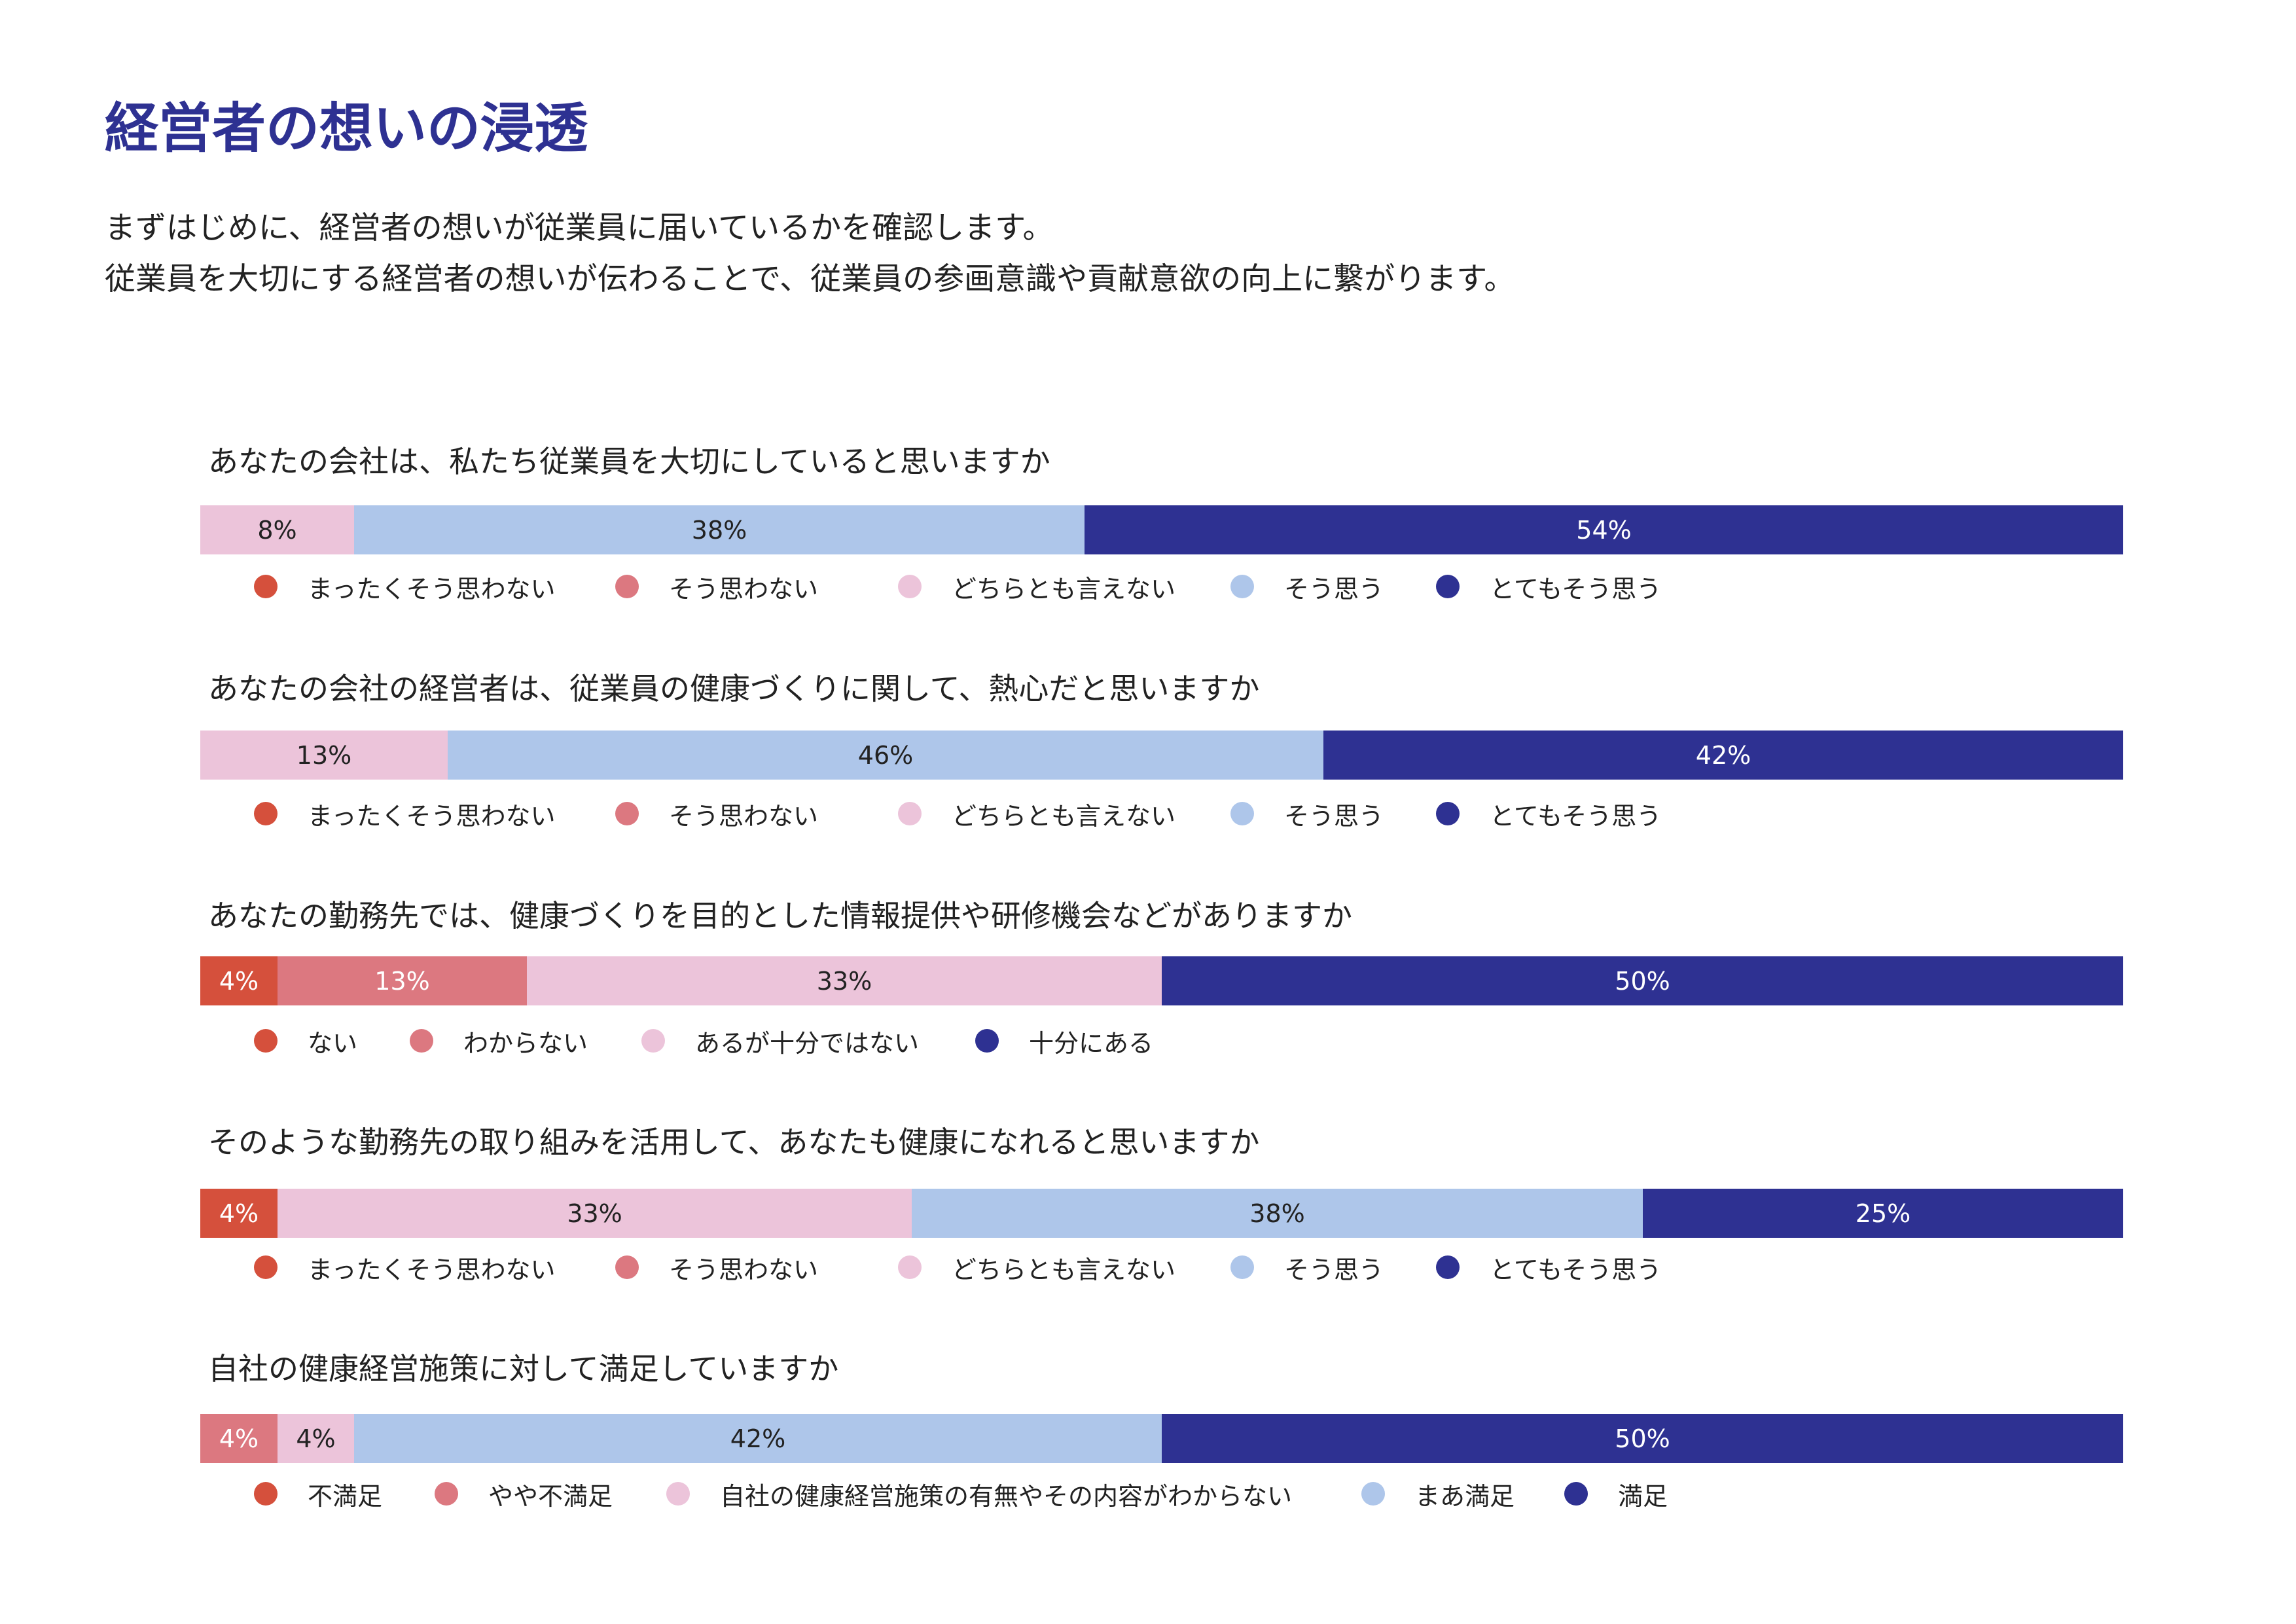 Image resolution: width=2296 pixels, height=1624 pixels. I want to click on intro-line-1: まずはじめに、経営者の想いが従業員に届いているかを確認します。, so click(579, 228).